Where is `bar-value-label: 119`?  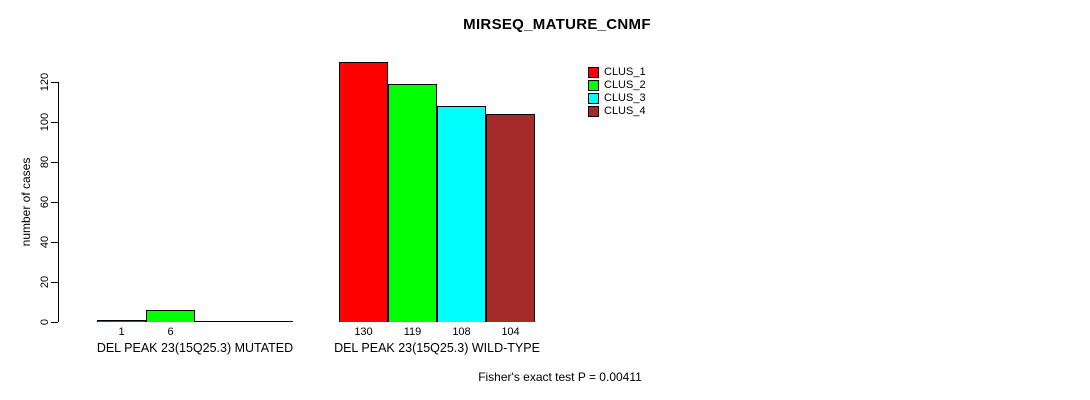
bar-value-label: 119 is located at coordinates (412, 332).